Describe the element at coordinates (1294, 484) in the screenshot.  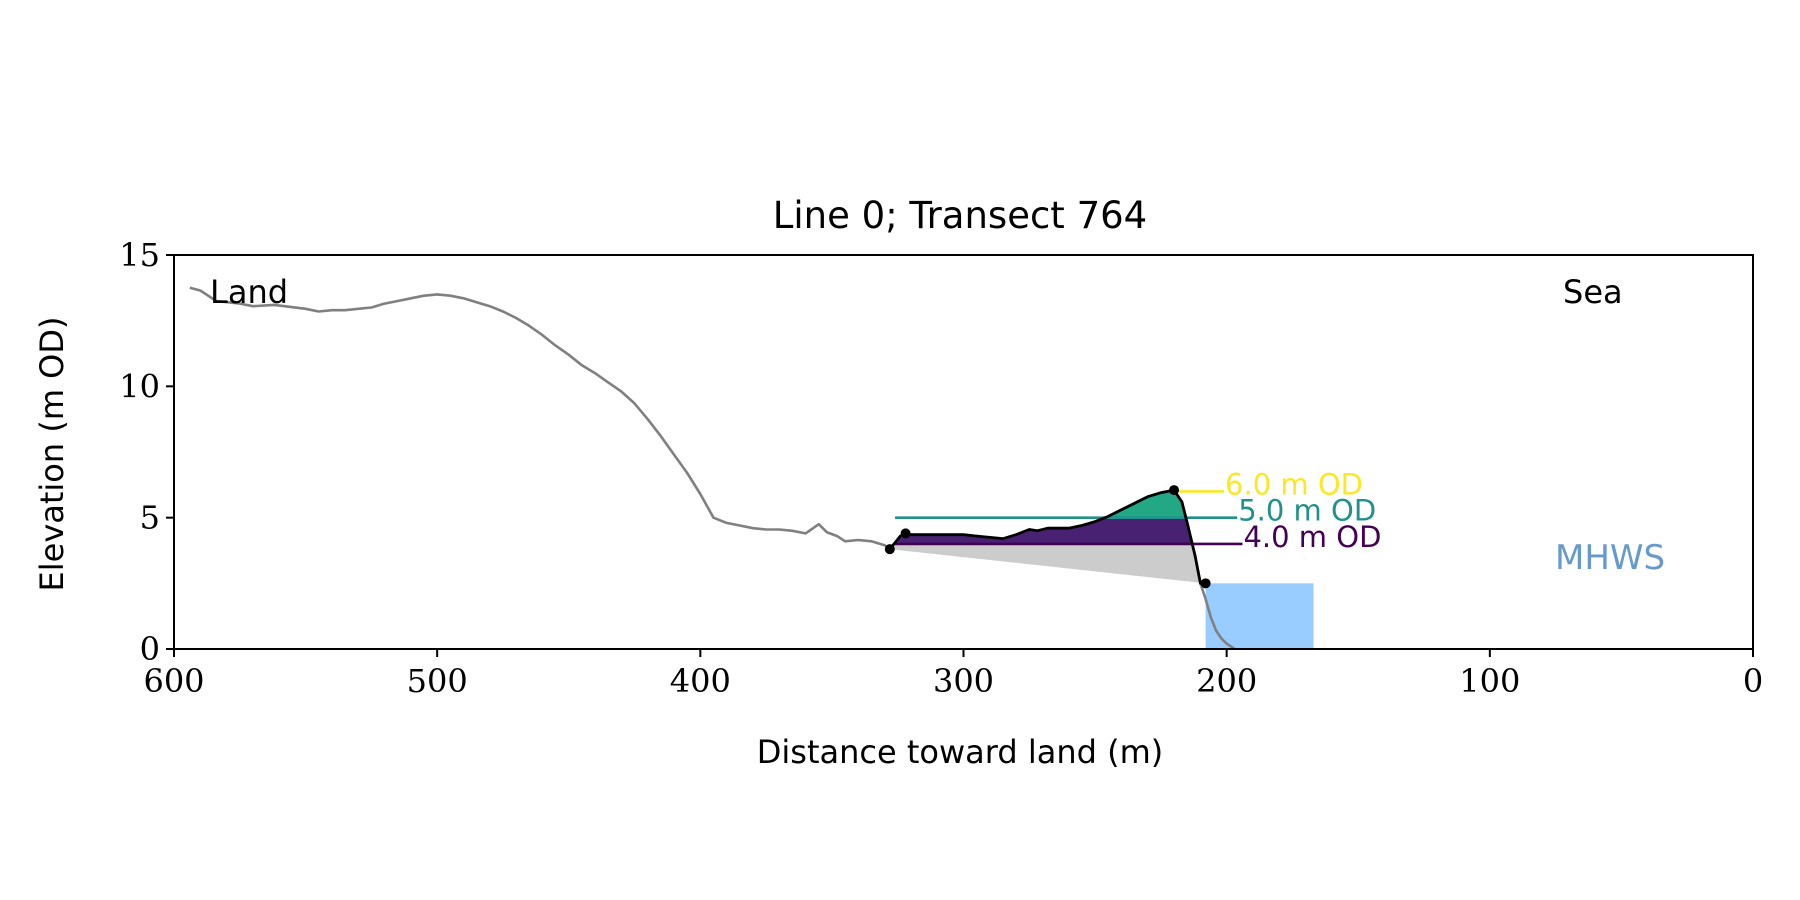
I see `level-6-label: 6.0 m OD` at that location.